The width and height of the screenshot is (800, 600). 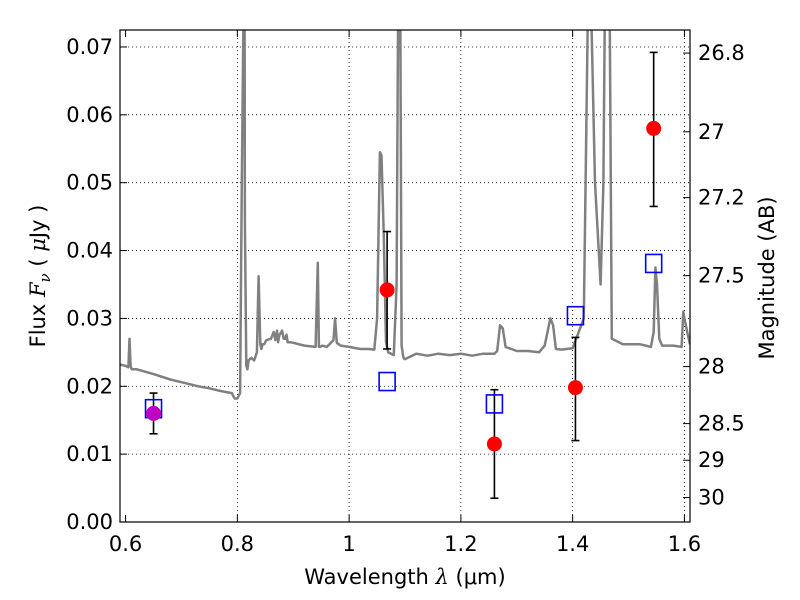 I want to click on x-axis-title-var: λ, so click(x=442, y=577).